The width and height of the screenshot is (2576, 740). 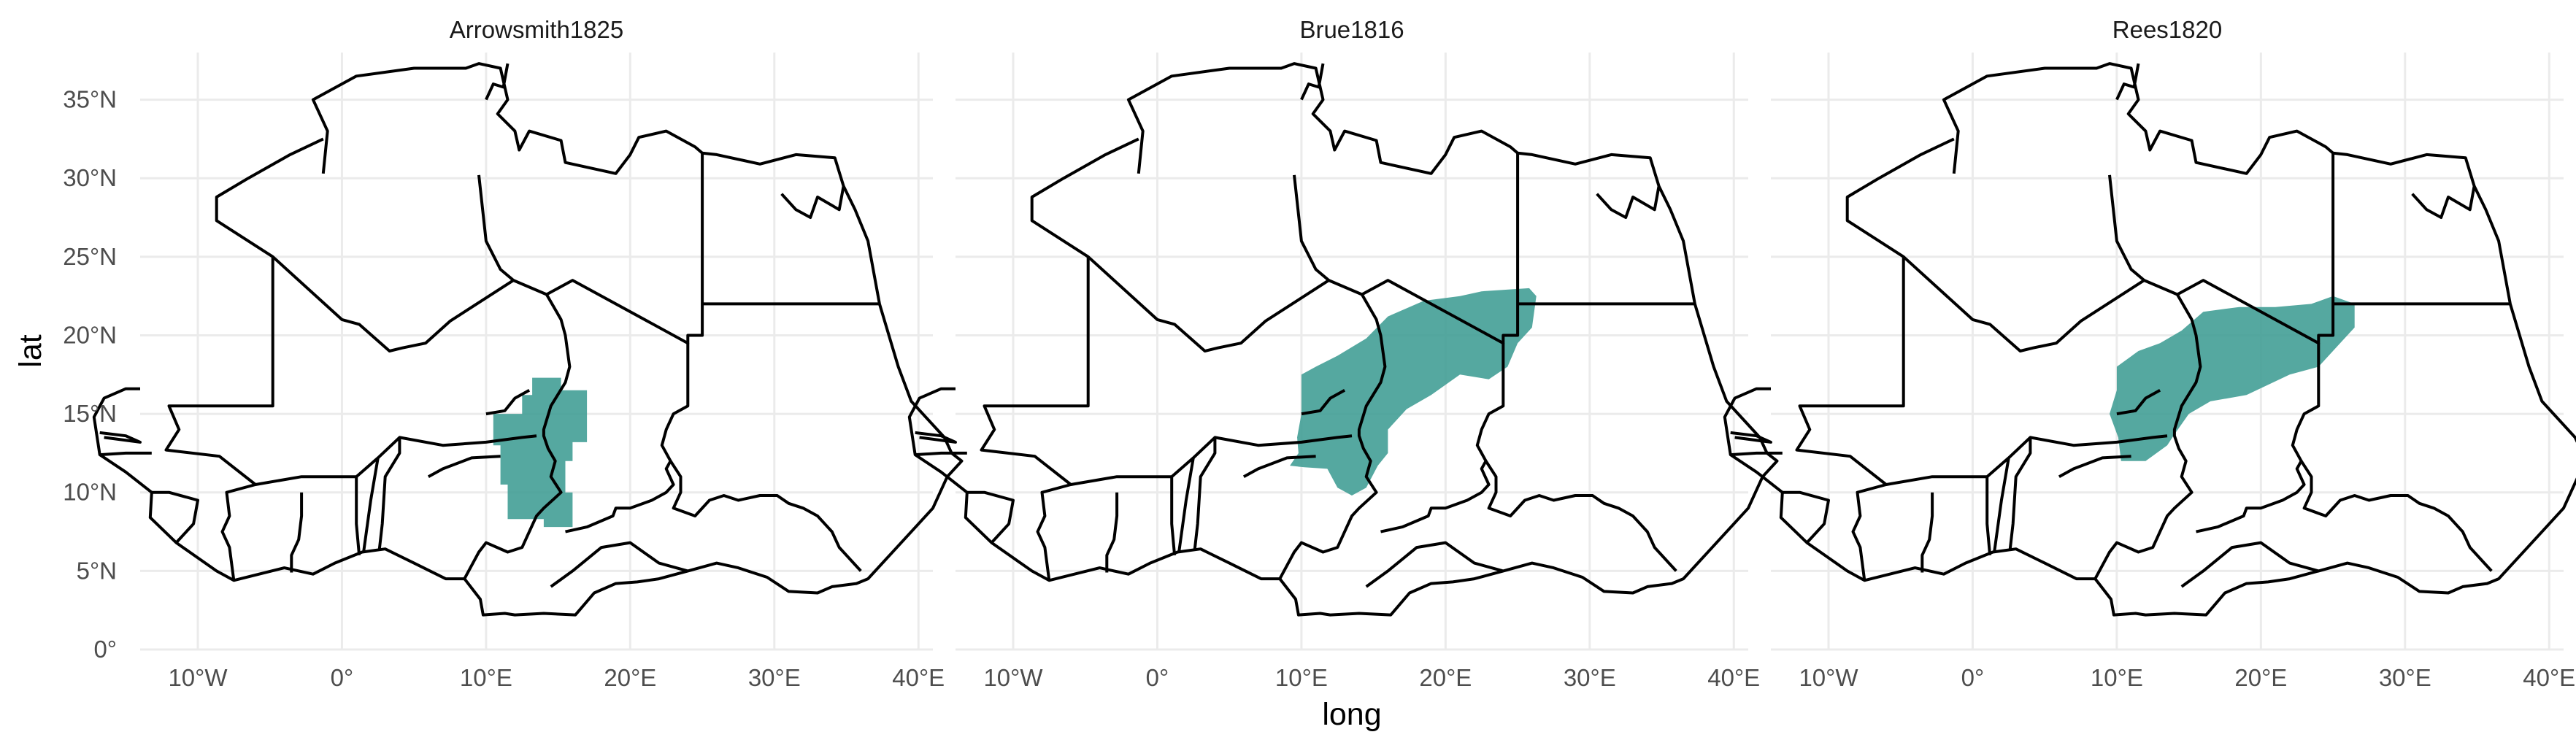 What do you see at coordinates (30, 350) in the screenshot?
I see `y-axis-title: lat` at bounding box center [30, 350].